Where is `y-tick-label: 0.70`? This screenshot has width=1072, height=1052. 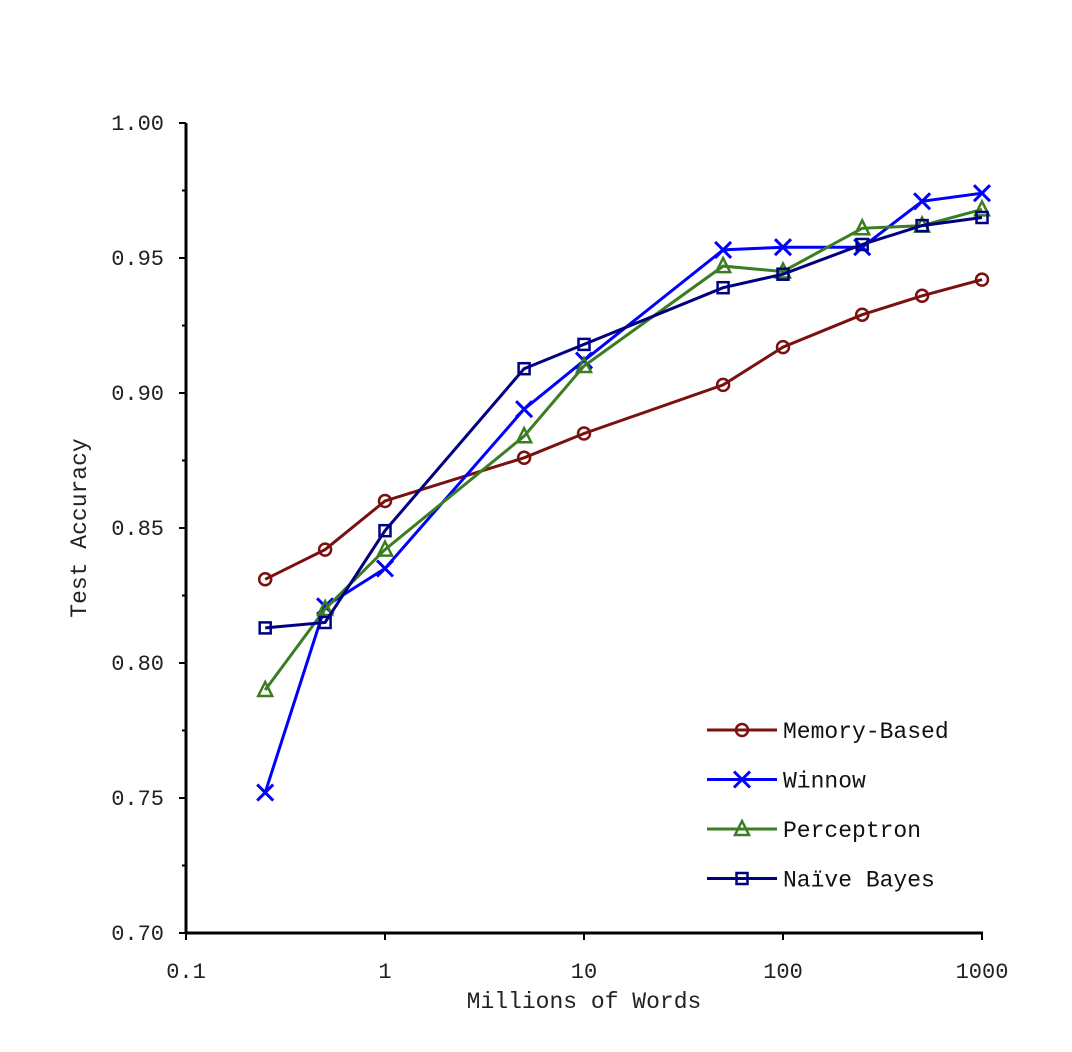 y-tick-label: 0.70 is located at coordinates (137, 934).